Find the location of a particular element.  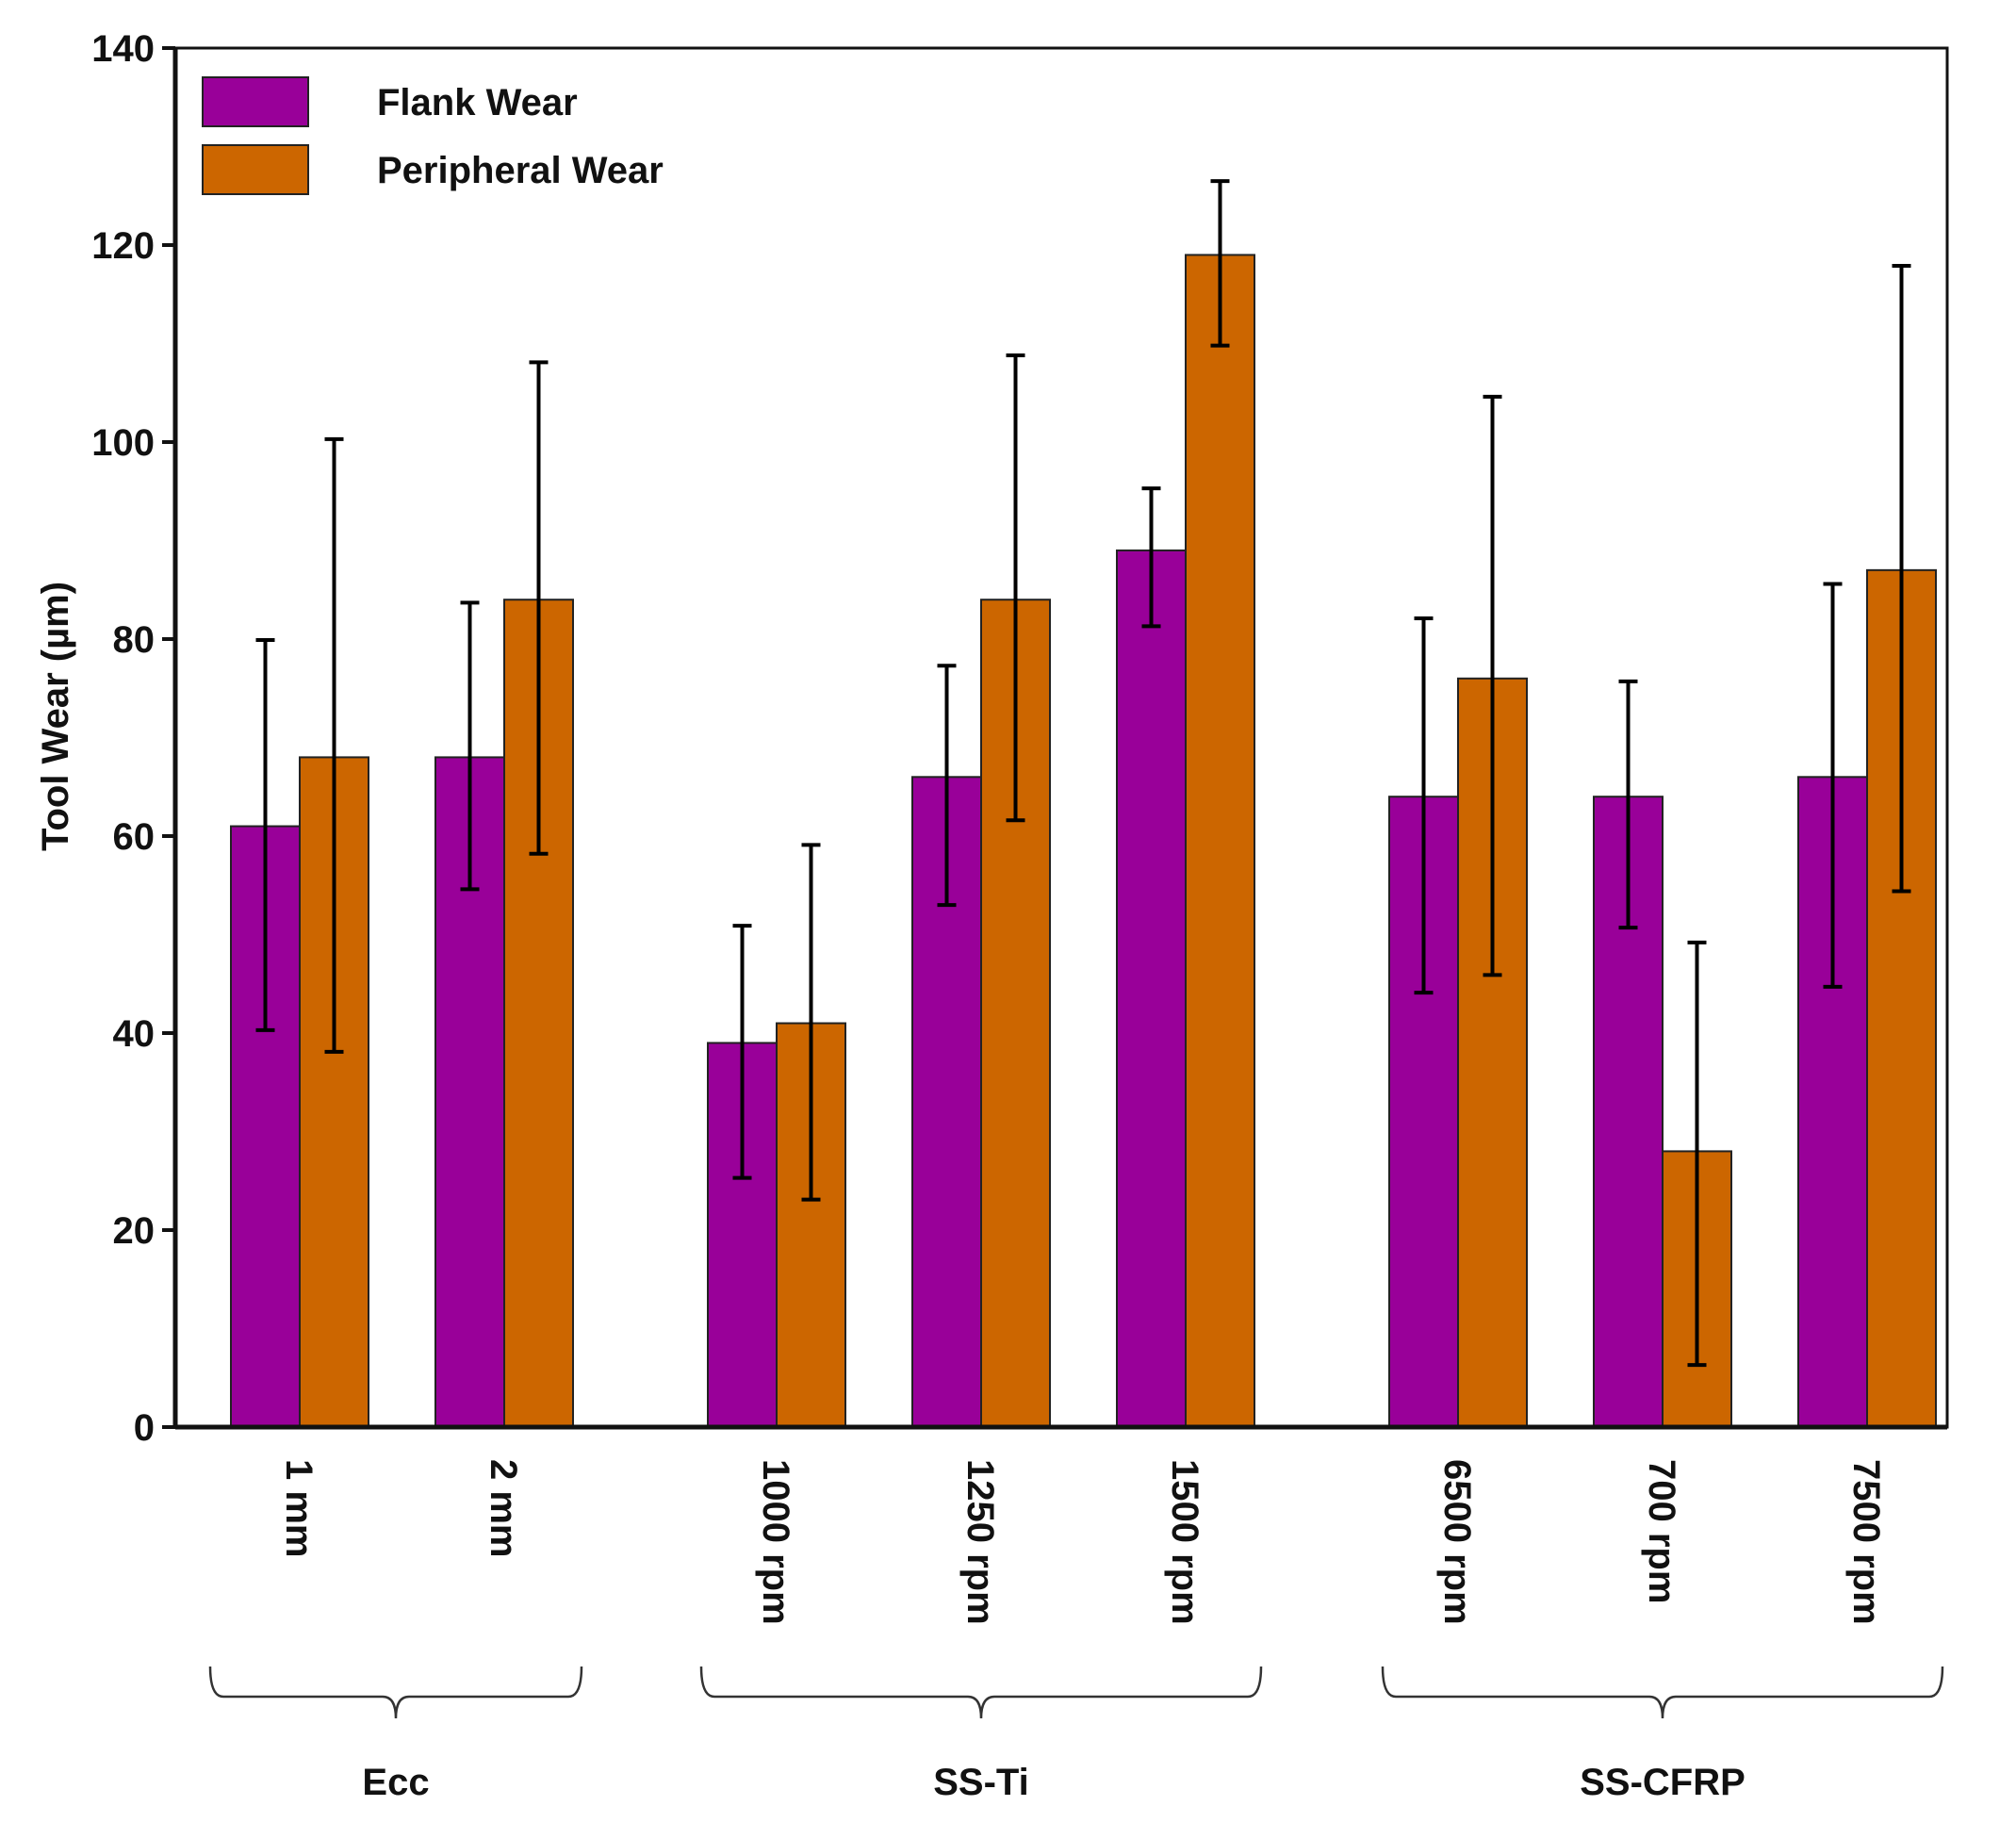

legend: Flank Wear Peripheral Wear is located at coordinates (433, 136).